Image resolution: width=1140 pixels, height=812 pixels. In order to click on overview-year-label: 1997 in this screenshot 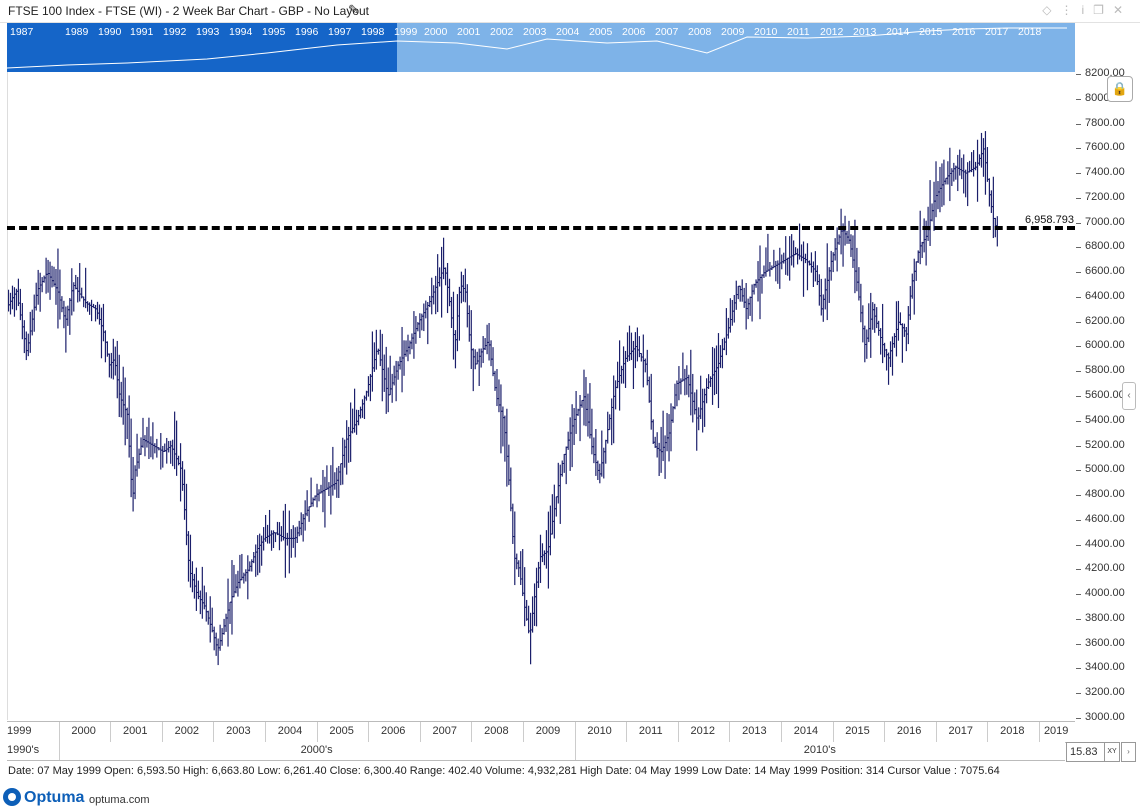, I will do `click(340, 32)`.